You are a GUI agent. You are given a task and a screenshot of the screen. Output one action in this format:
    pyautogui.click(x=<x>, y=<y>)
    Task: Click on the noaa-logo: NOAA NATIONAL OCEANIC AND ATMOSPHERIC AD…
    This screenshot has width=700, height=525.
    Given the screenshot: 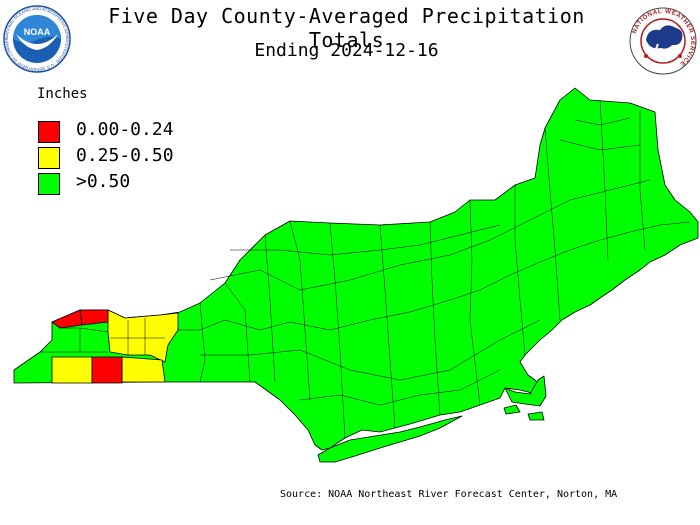 What is the action you would take?
    pyautogui.click(x=36, y=38)
    